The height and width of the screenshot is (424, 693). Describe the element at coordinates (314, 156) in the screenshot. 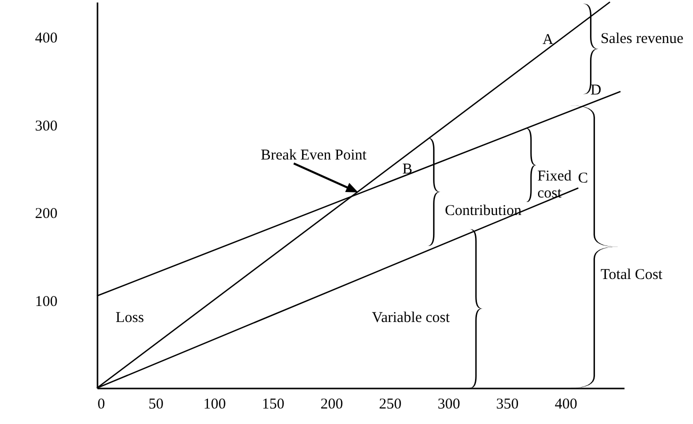

I see `annotation: Break Even Point` at that location.